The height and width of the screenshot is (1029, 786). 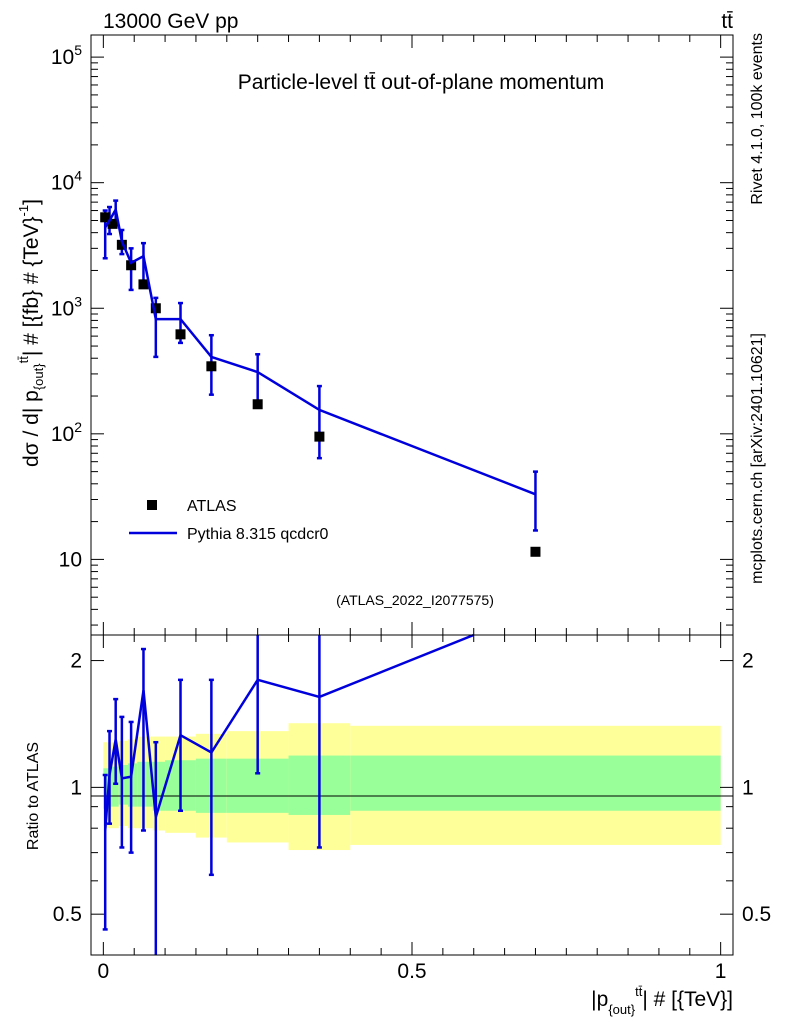 I want to click on ratio-bands, so click(x=412, y=787).